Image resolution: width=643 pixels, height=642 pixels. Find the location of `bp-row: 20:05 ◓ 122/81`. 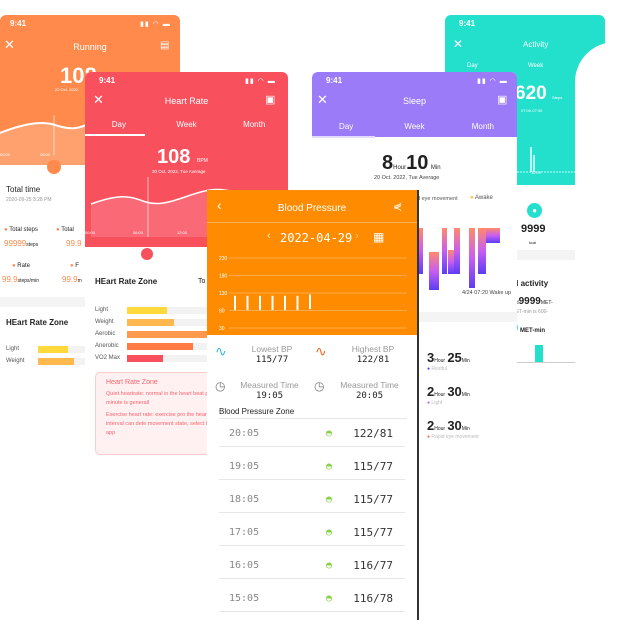

bp-row: 20:05 ◓ 122/81 is located at coordinates (312, 433).